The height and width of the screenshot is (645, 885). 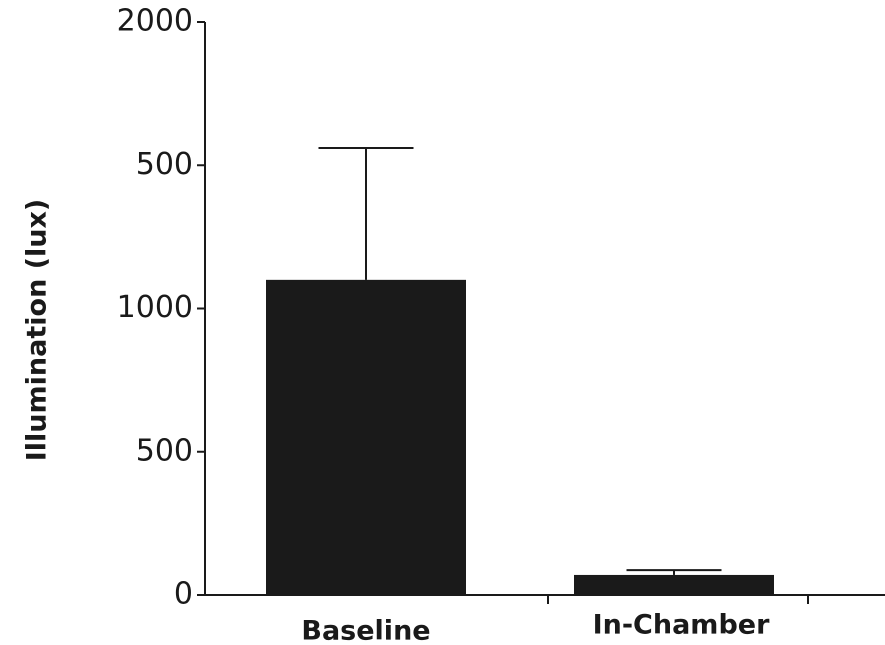 I want to click on y-tick-label: 2000, so click(x=155, y=21).